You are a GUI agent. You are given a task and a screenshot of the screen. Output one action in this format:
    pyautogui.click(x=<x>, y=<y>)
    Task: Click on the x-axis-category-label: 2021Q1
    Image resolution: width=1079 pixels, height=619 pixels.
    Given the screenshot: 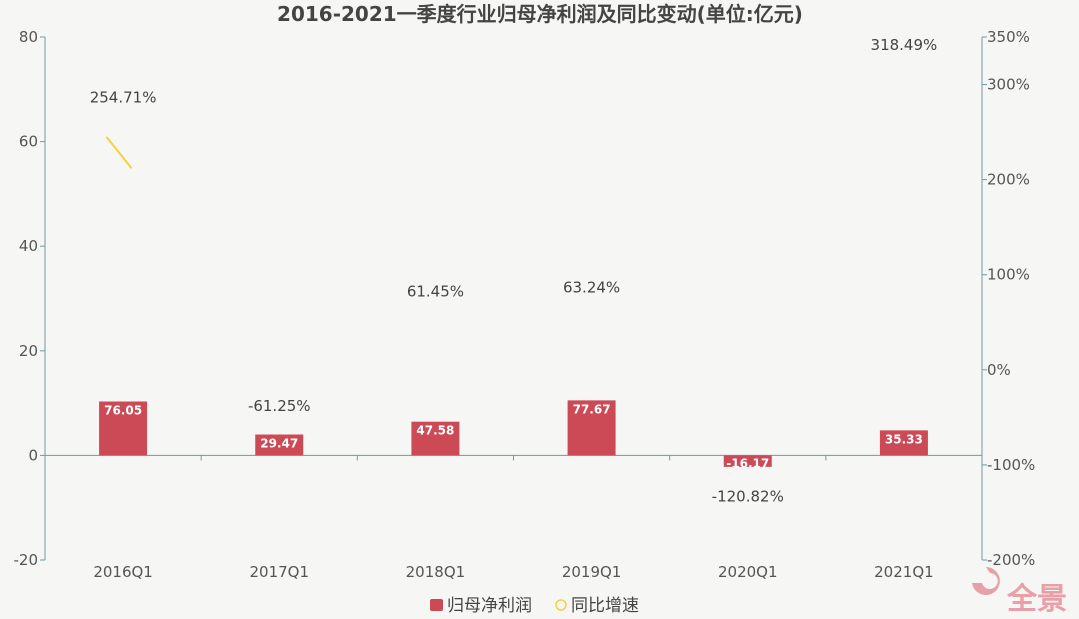 What is the action you would take?
    pyautogui.click(x=904, y=572)
    